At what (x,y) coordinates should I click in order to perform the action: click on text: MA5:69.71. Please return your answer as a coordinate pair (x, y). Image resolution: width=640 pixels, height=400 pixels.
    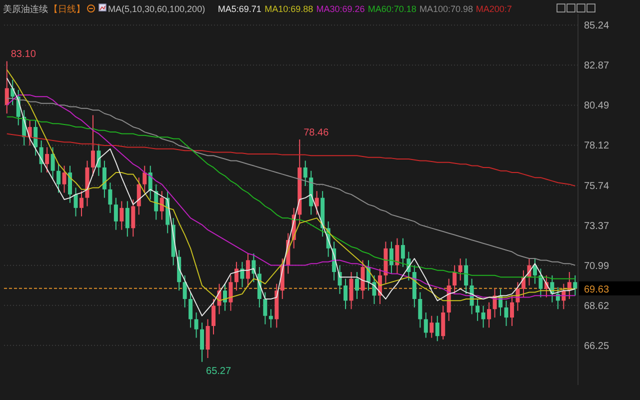
    Looking at the image, I should click on (240, 9).